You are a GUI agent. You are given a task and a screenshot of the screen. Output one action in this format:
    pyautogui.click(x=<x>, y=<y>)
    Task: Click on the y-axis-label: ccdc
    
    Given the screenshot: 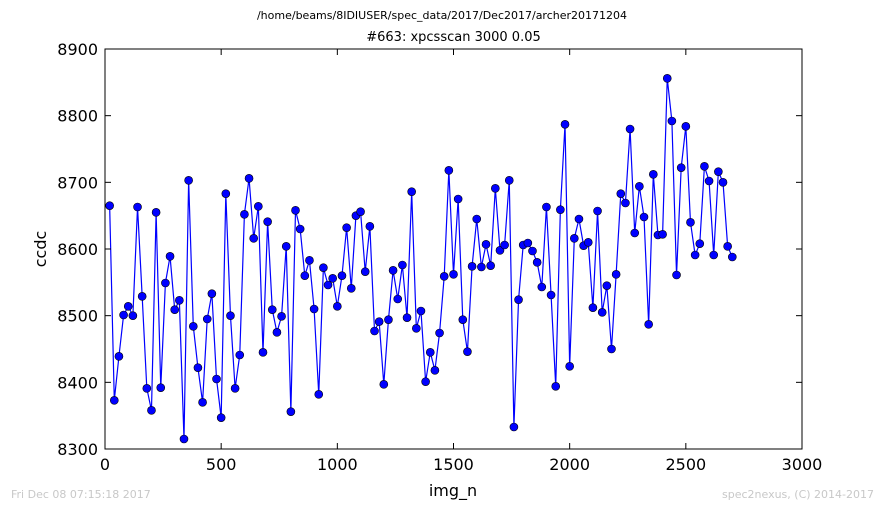 What is the action you would take?
    pyautogui.click(x=40, y=249)
    